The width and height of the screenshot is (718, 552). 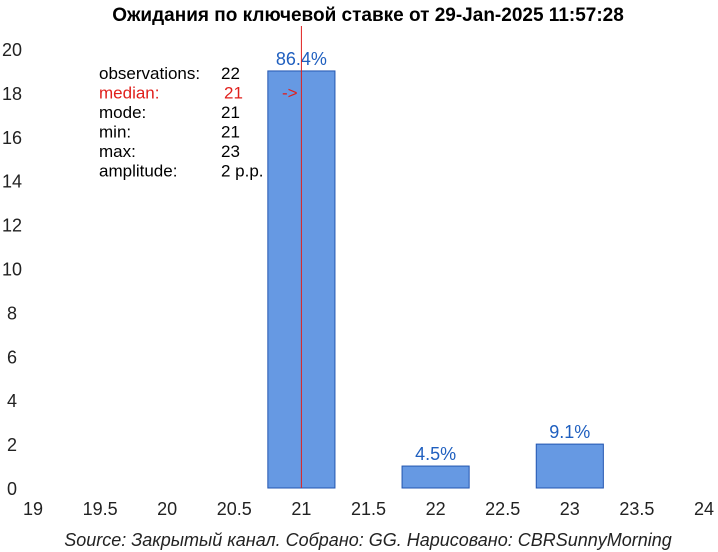 What do you see at coordinates (138, 171) in the screenshot?
I see `stat-key: amplitude:` at bounding box center [138, 171].